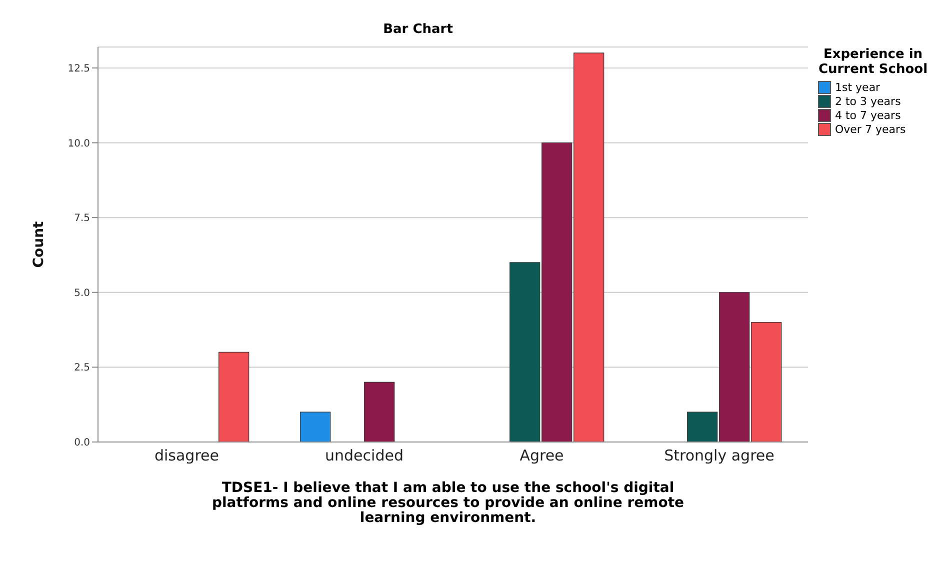  Describe the element at coordinates (418, 29) in the screenshot. I see `chart-title: Bar Chart` at that location.